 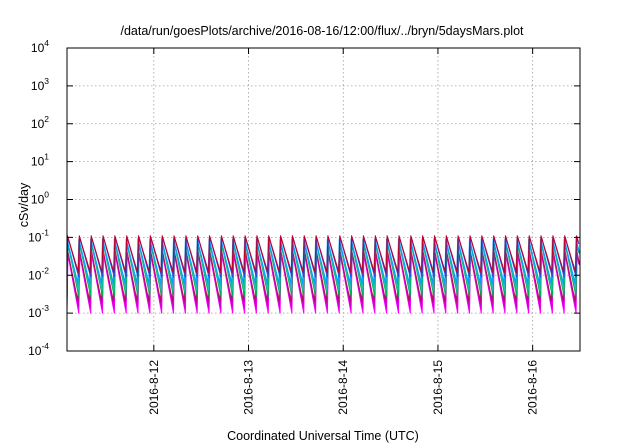 What do you see at coordinates (322, 254) in the screenshot?
I see `series-line` at bounding box center [322, 254].